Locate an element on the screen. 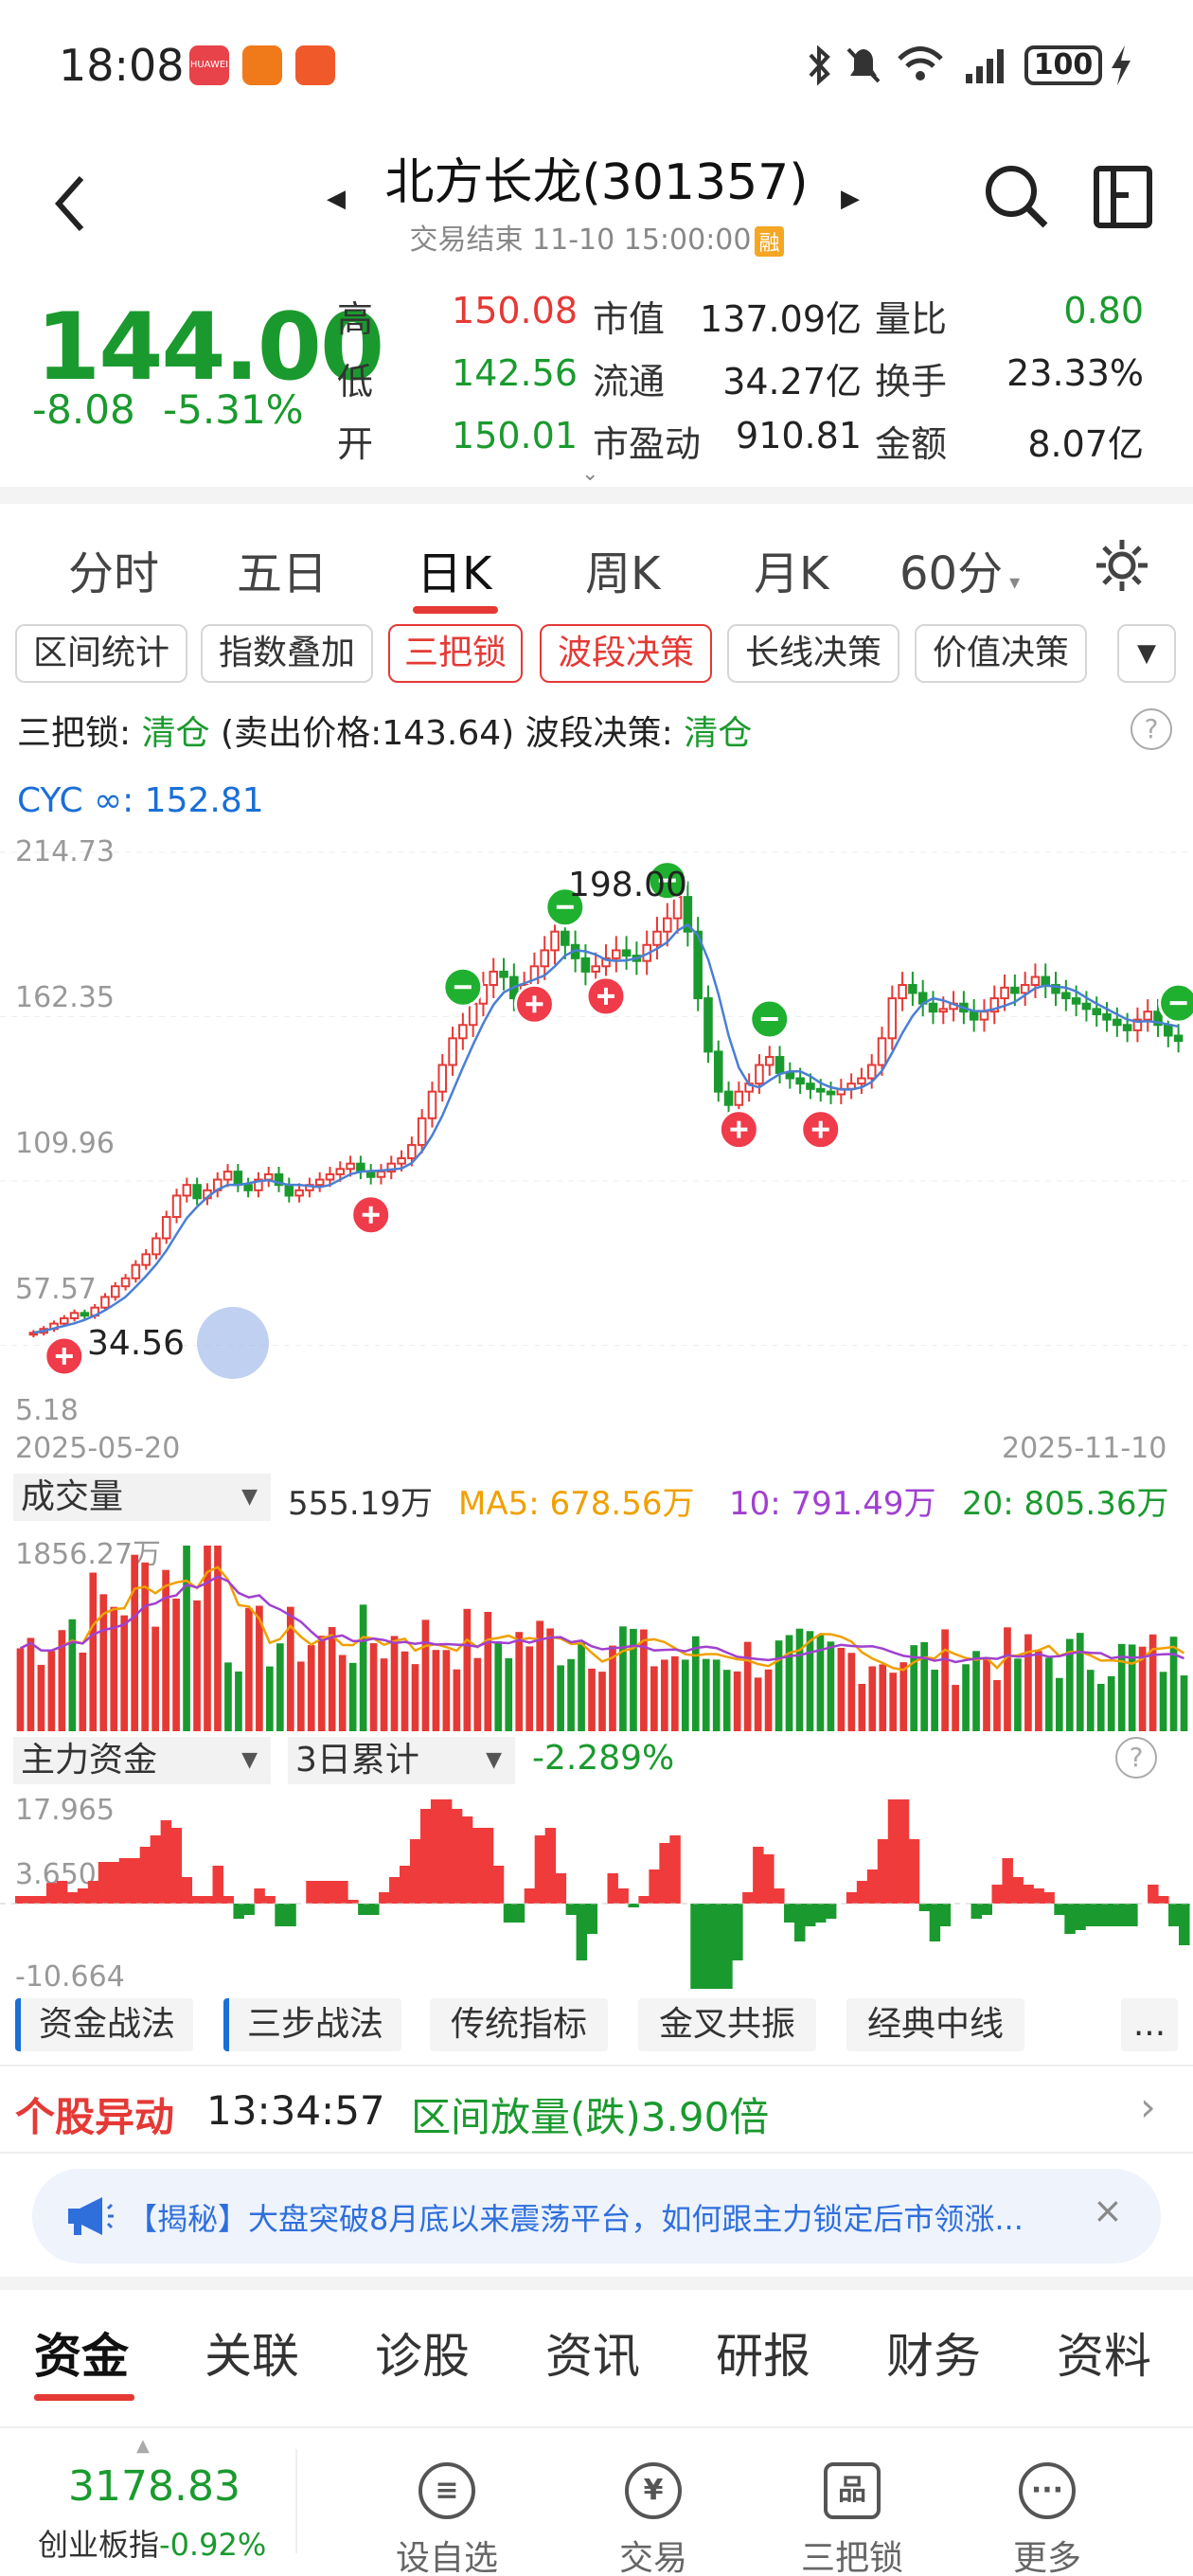 The image size is (1193, 2576). help-icon: ? is located at coordinates (1151, 729).